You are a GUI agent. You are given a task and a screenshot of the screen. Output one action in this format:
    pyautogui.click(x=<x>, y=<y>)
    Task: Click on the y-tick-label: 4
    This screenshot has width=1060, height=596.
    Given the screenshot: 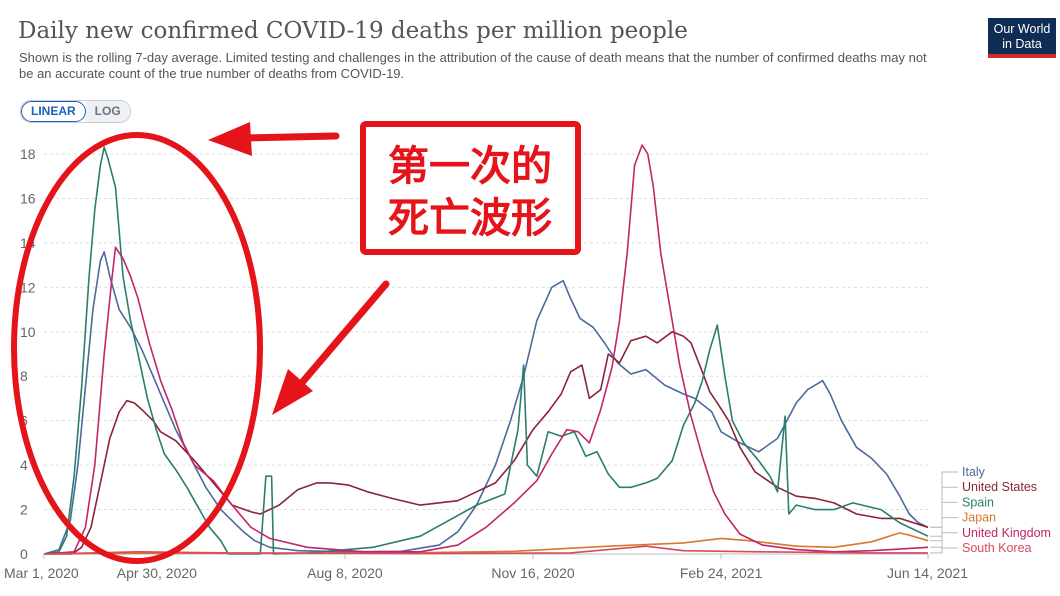 What is the action you would take?
    pyautogui.click(x=24, y=465)
    